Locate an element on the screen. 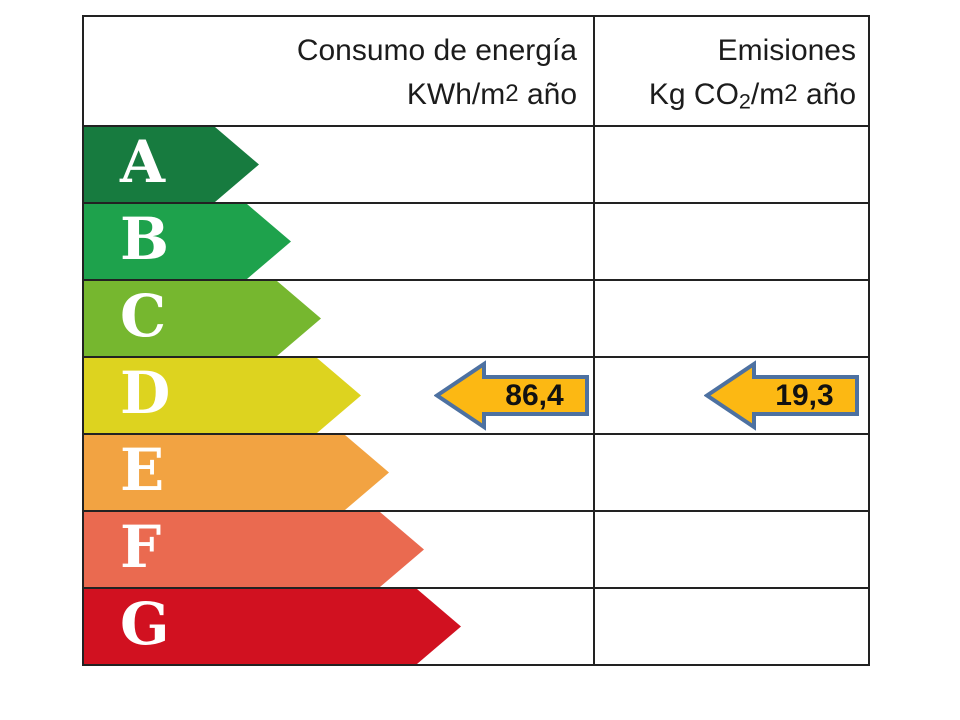 This screenshot has height=720, width=960. band-arrow-f-icon: F is located at coordinates (254, 549).